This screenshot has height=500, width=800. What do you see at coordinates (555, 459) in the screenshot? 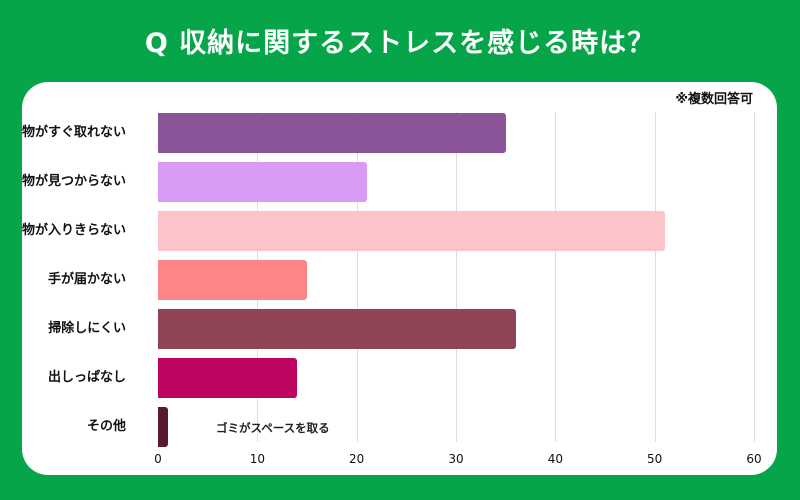
I see `x-tick-label: 40` at bounding box center [555, 459].